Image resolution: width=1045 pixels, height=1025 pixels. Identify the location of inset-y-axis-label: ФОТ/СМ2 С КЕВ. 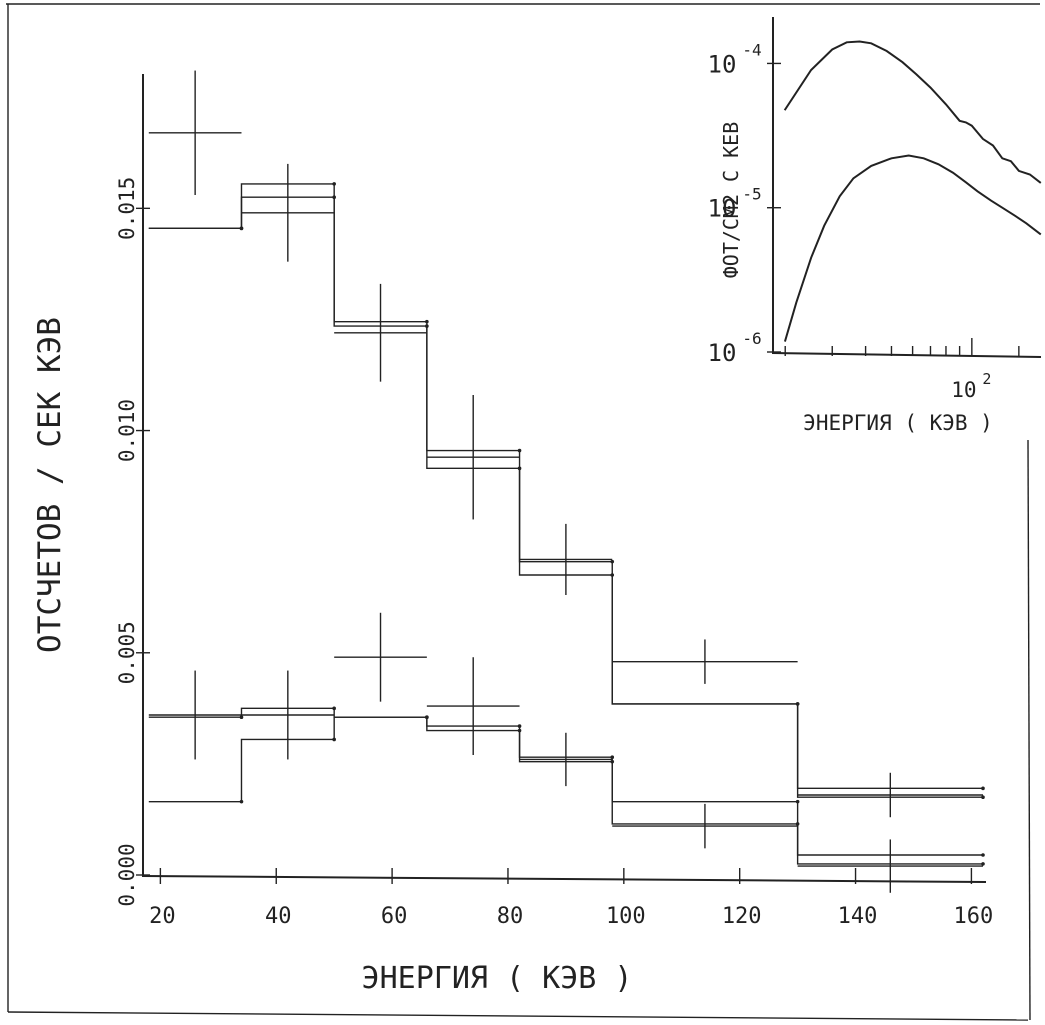
(731, 200).